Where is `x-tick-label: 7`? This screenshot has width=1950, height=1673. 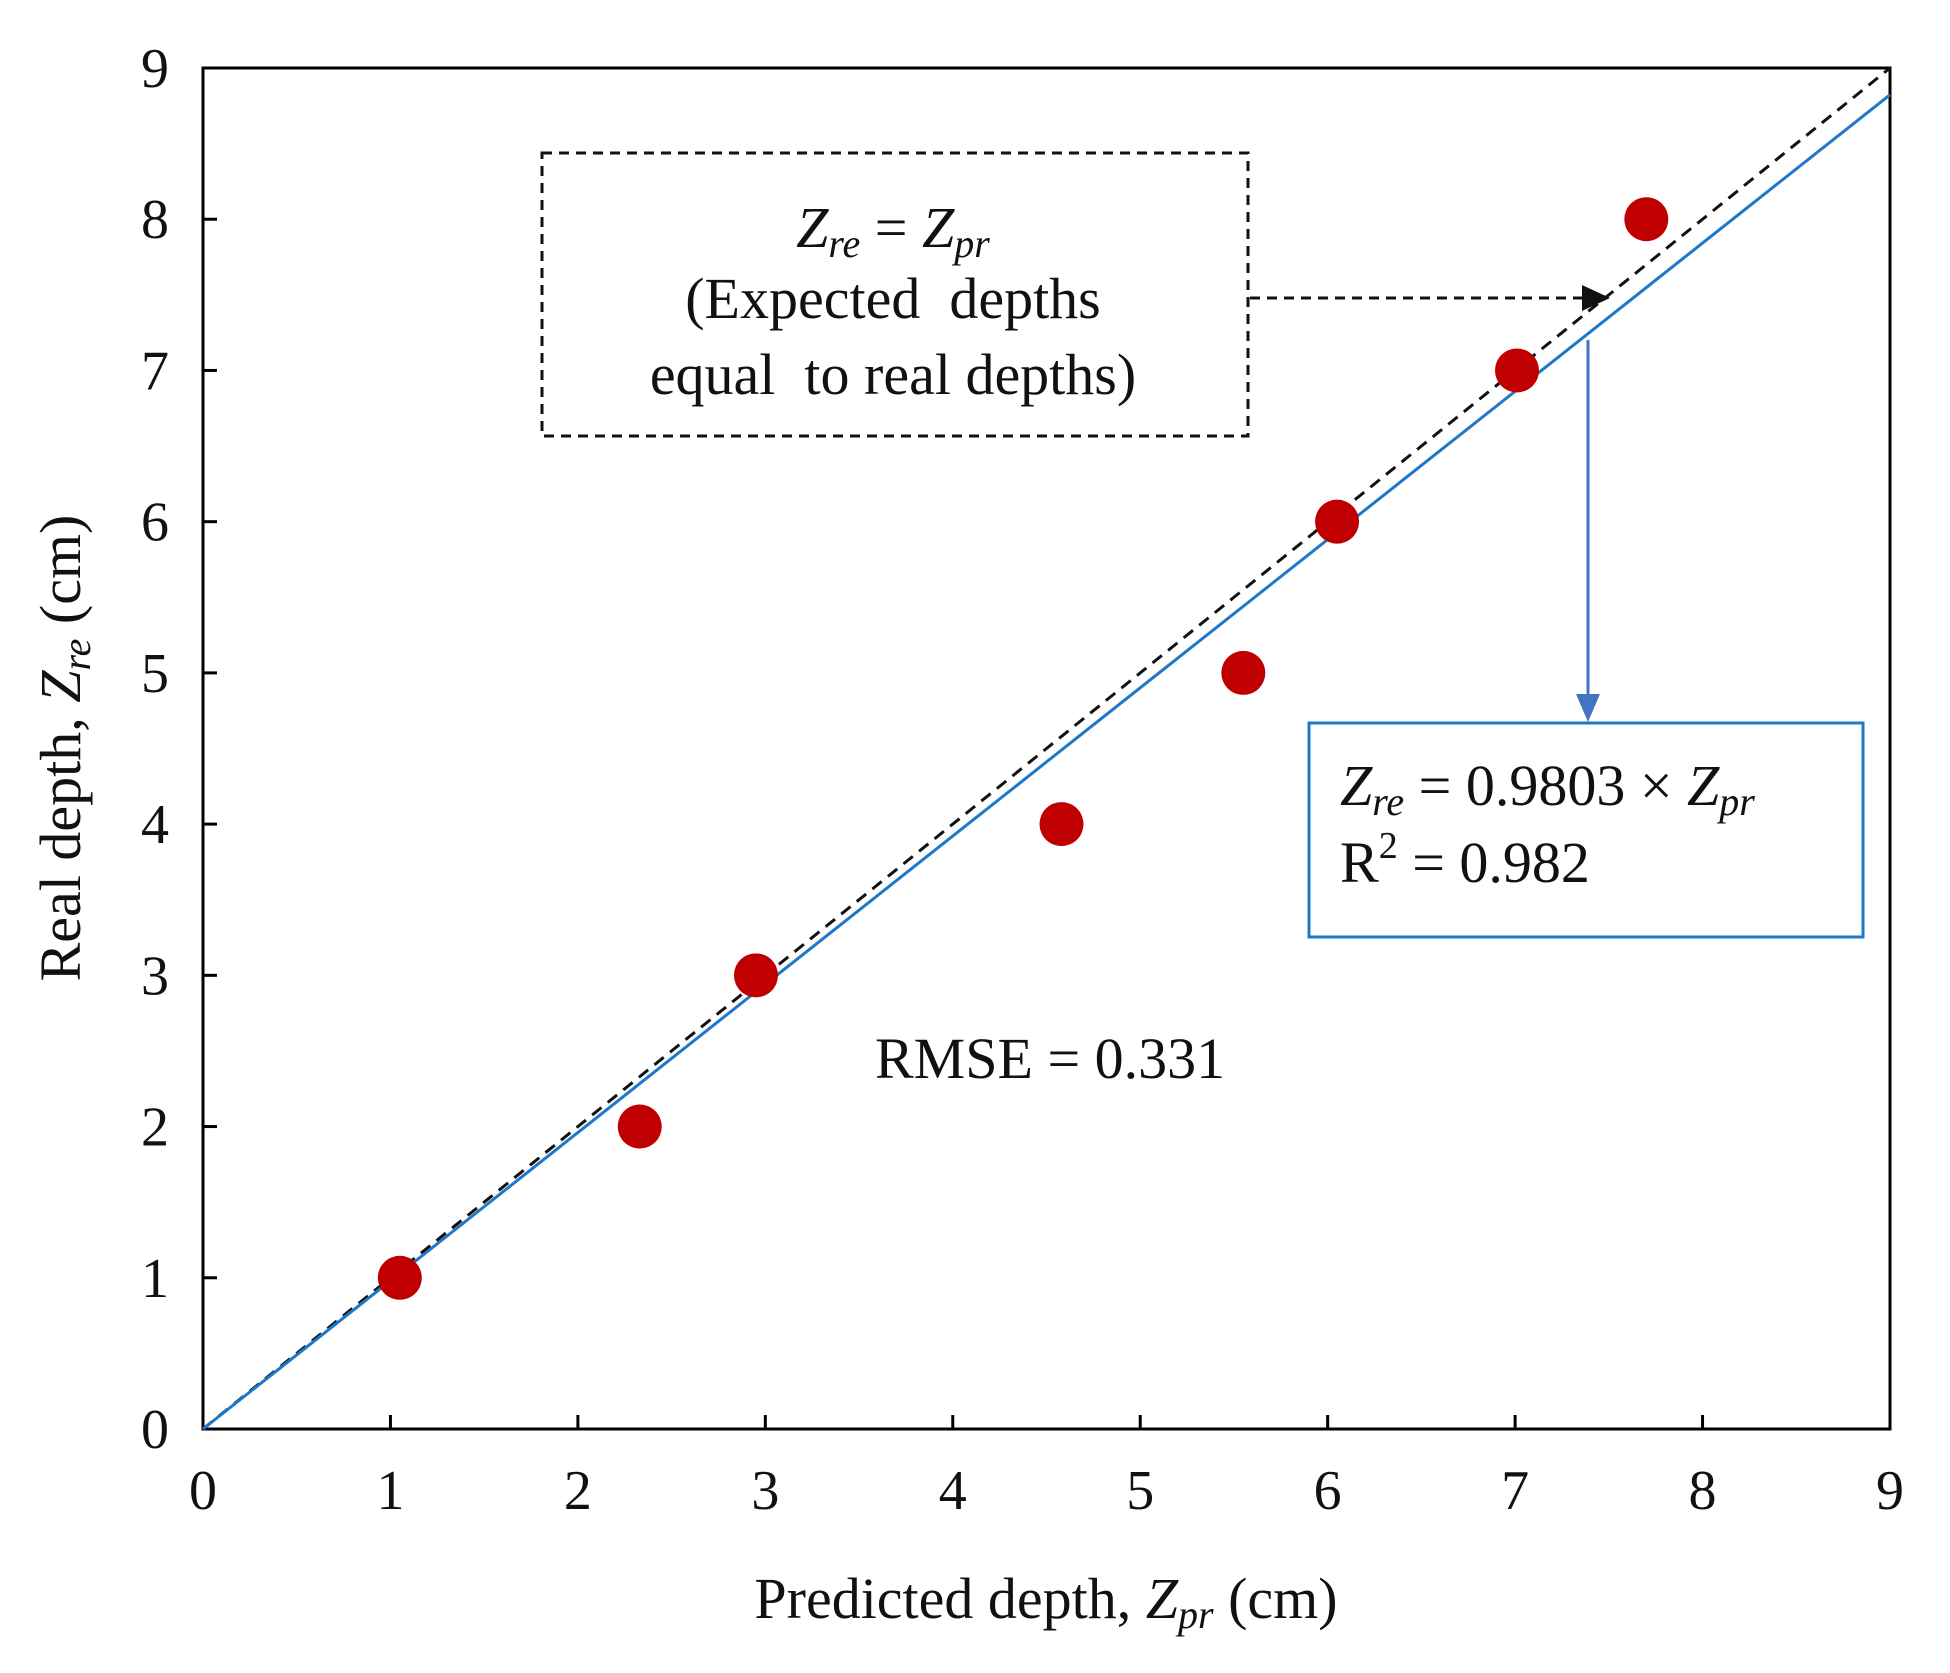
x-tick-label: 7 is located at coordinates (1515, 1491).